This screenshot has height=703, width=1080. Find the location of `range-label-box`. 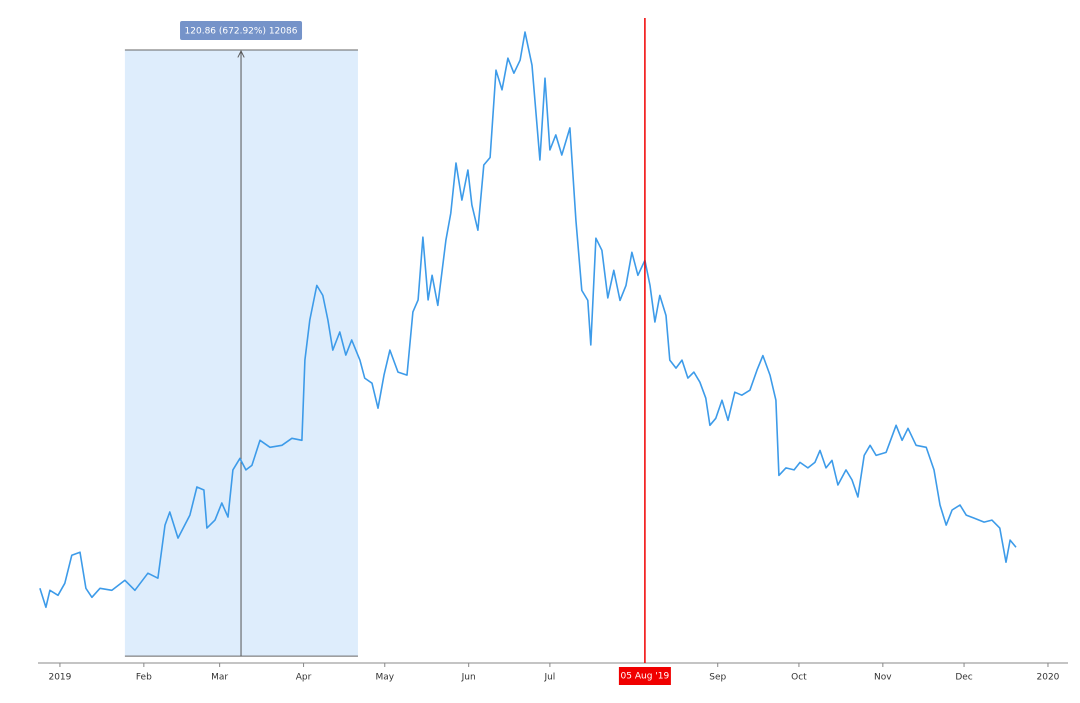

range-label-box is located at coordinates (241, 30).